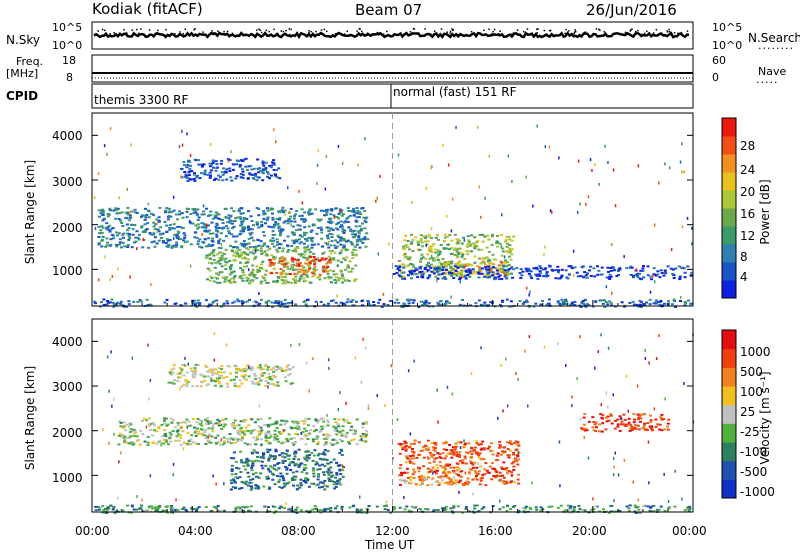  Describe the element at coordinates (748, 412) in the screenshot. I see `velocity-cbar-tick-25: 25` at that location.